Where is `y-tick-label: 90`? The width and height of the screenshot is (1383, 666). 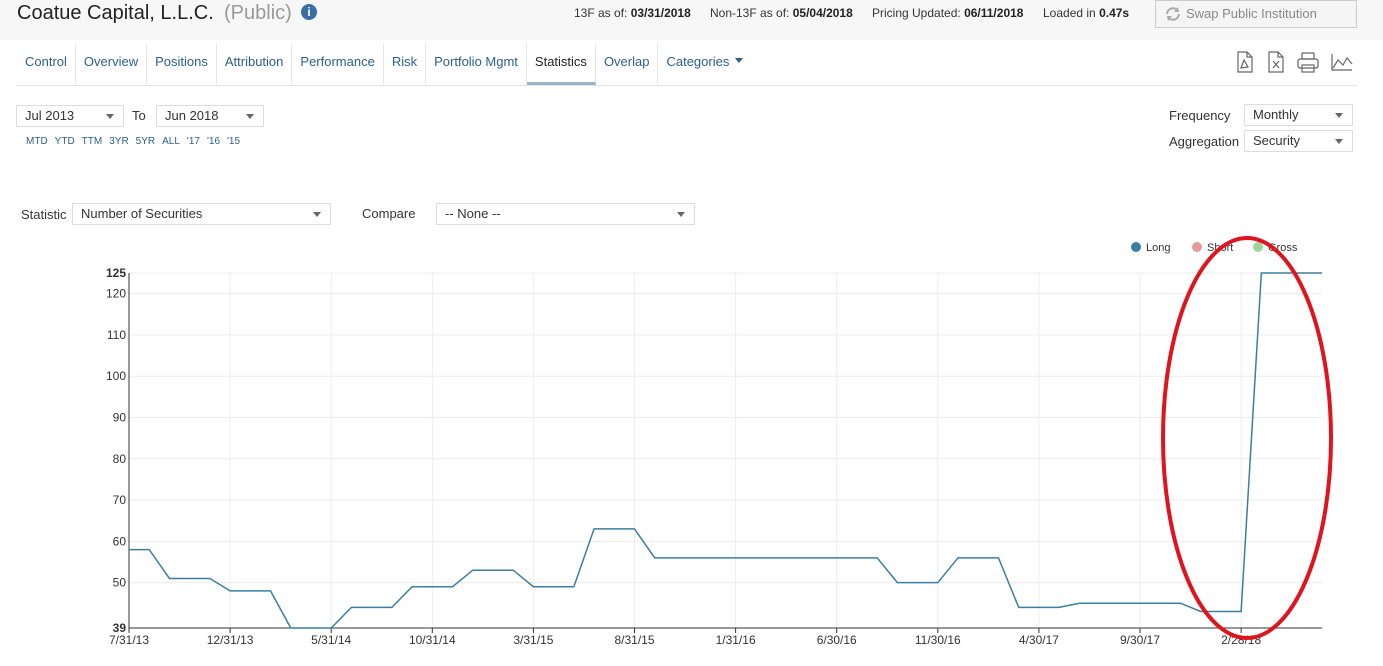
y-tick-label: 90 is located at coordinates (120, 417).